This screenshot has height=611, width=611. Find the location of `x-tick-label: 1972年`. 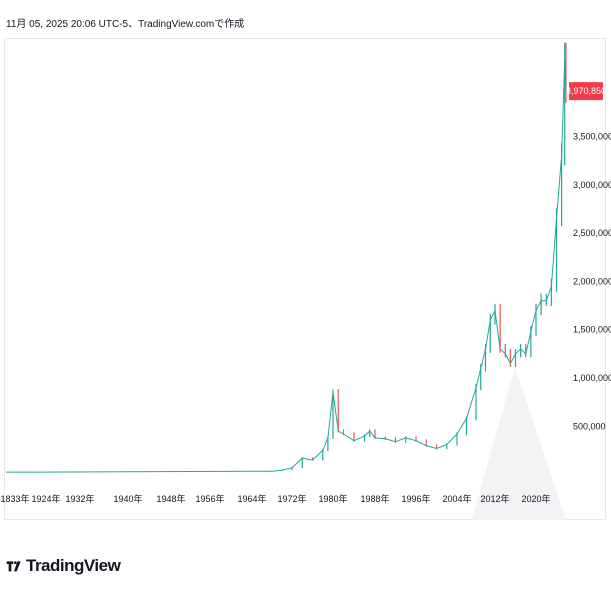

x-tick-label: 1972年 is located at coordinates (291, 498).